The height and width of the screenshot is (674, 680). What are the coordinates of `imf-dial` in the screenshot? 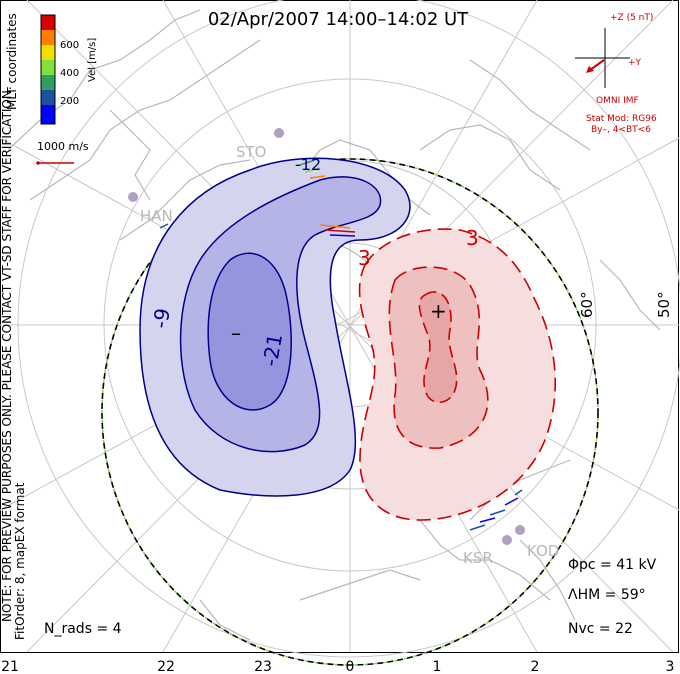 It's located at (602, 58).